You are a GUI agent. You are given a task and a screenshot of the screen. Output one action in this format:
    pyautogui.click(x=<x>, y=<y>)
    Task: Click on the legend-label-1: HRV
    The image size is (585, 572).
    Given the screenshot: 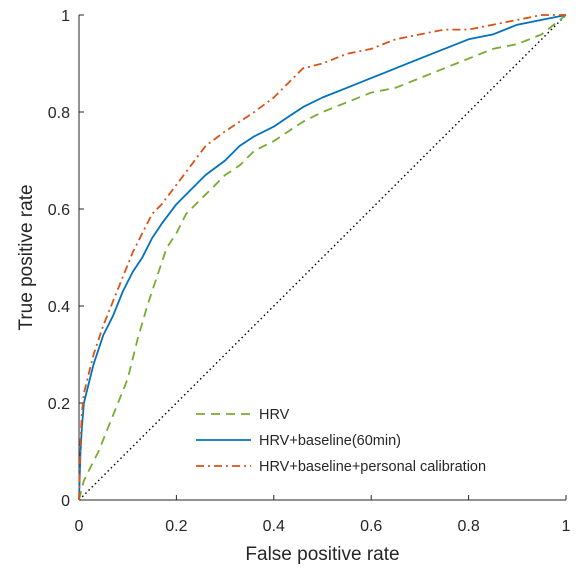 What is the action you would take?
    pyautogui.click(x=274, y=415)
    